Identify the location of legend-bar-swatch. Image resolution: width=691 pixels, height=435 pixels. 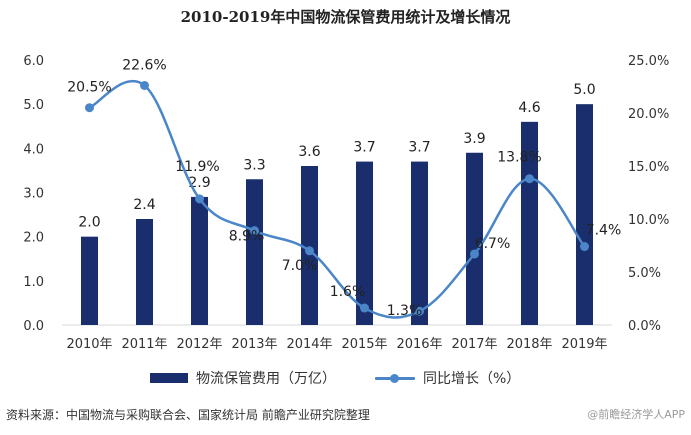
(169, 378).